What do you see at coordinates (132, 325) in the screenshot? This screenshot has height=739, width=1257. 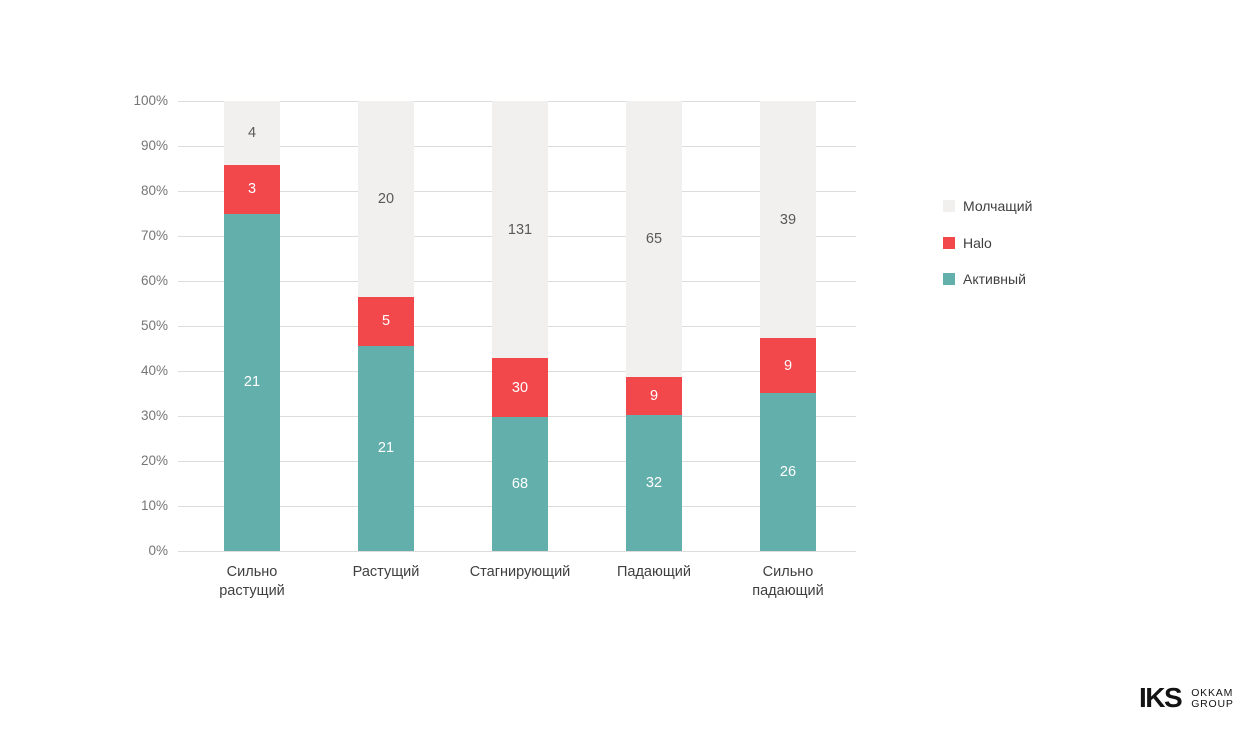 I see `y-axis-tick-labels: 0% 10% 20% 30% 40% 50% 60% 70% 80% 90% 100%` at bounding box center [132, 325].